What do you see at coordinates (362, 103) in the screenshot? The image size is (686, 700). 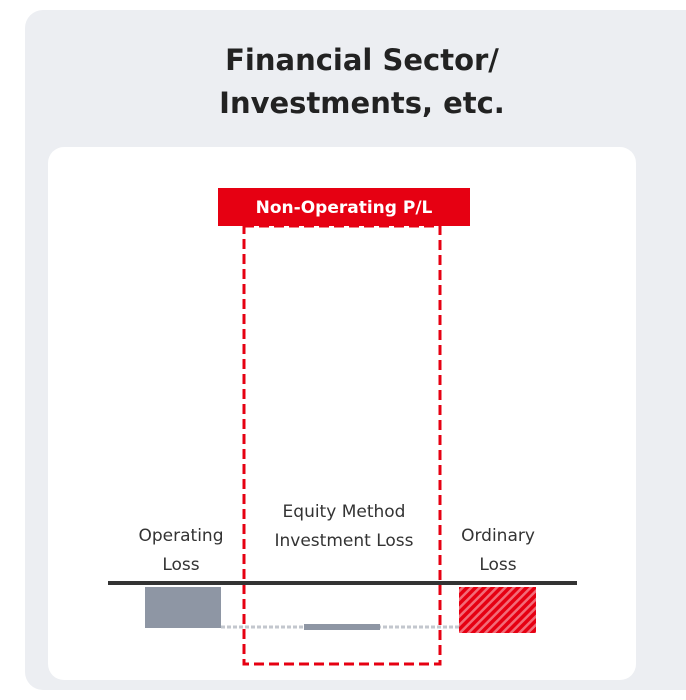 I see `title-line: Investments, etc.` at bounding box center [362, 103].